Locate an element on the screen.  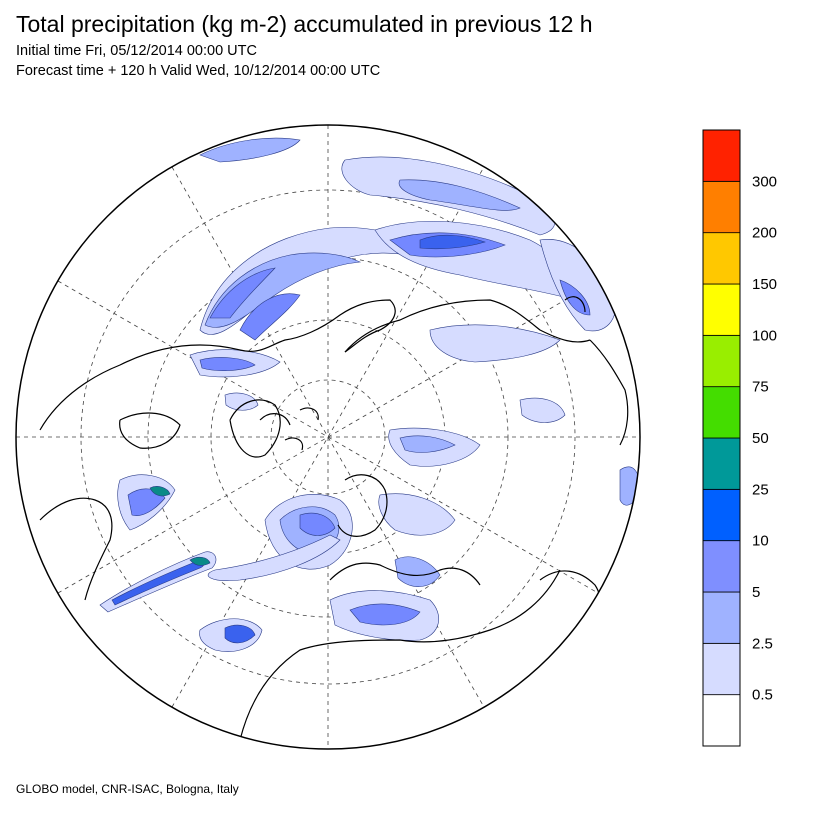
legend-tick-label: 25 is located at coordinates (760, 489).